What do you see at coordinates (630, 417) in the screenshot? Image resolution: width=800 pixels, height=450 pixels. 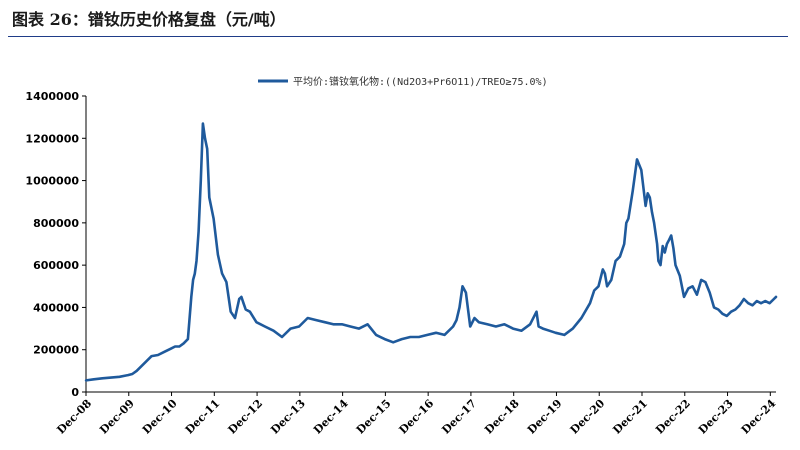 I see `x-tick-label: Dec-21` at bounding box center [630, 417].